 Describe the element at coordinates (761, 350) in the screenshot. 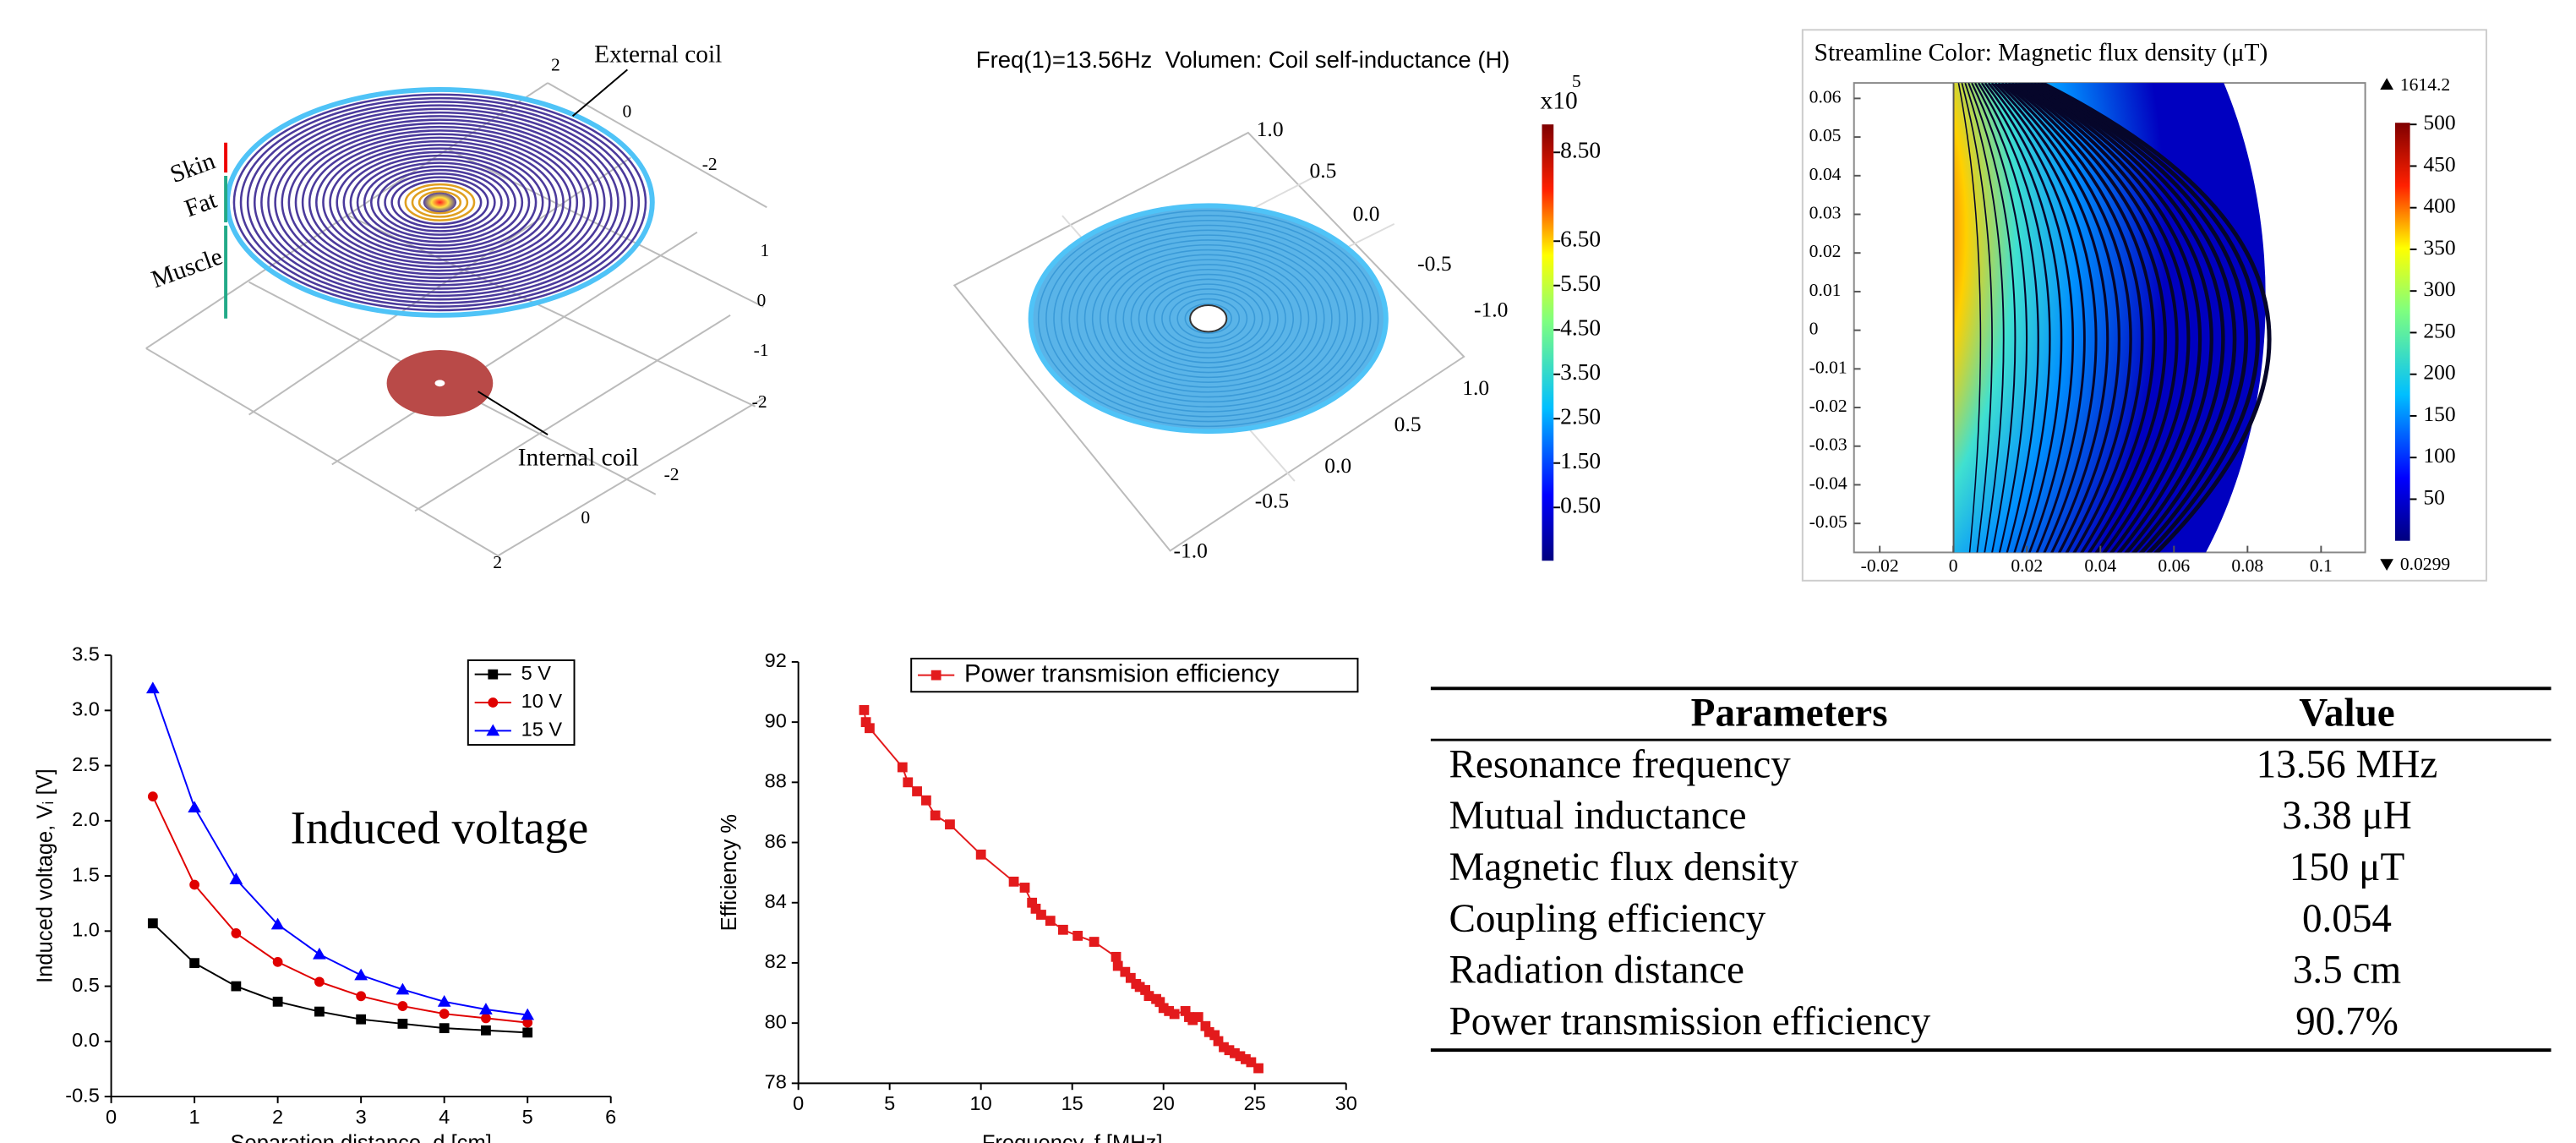

I see `axis-tick-label: -1` at that location.